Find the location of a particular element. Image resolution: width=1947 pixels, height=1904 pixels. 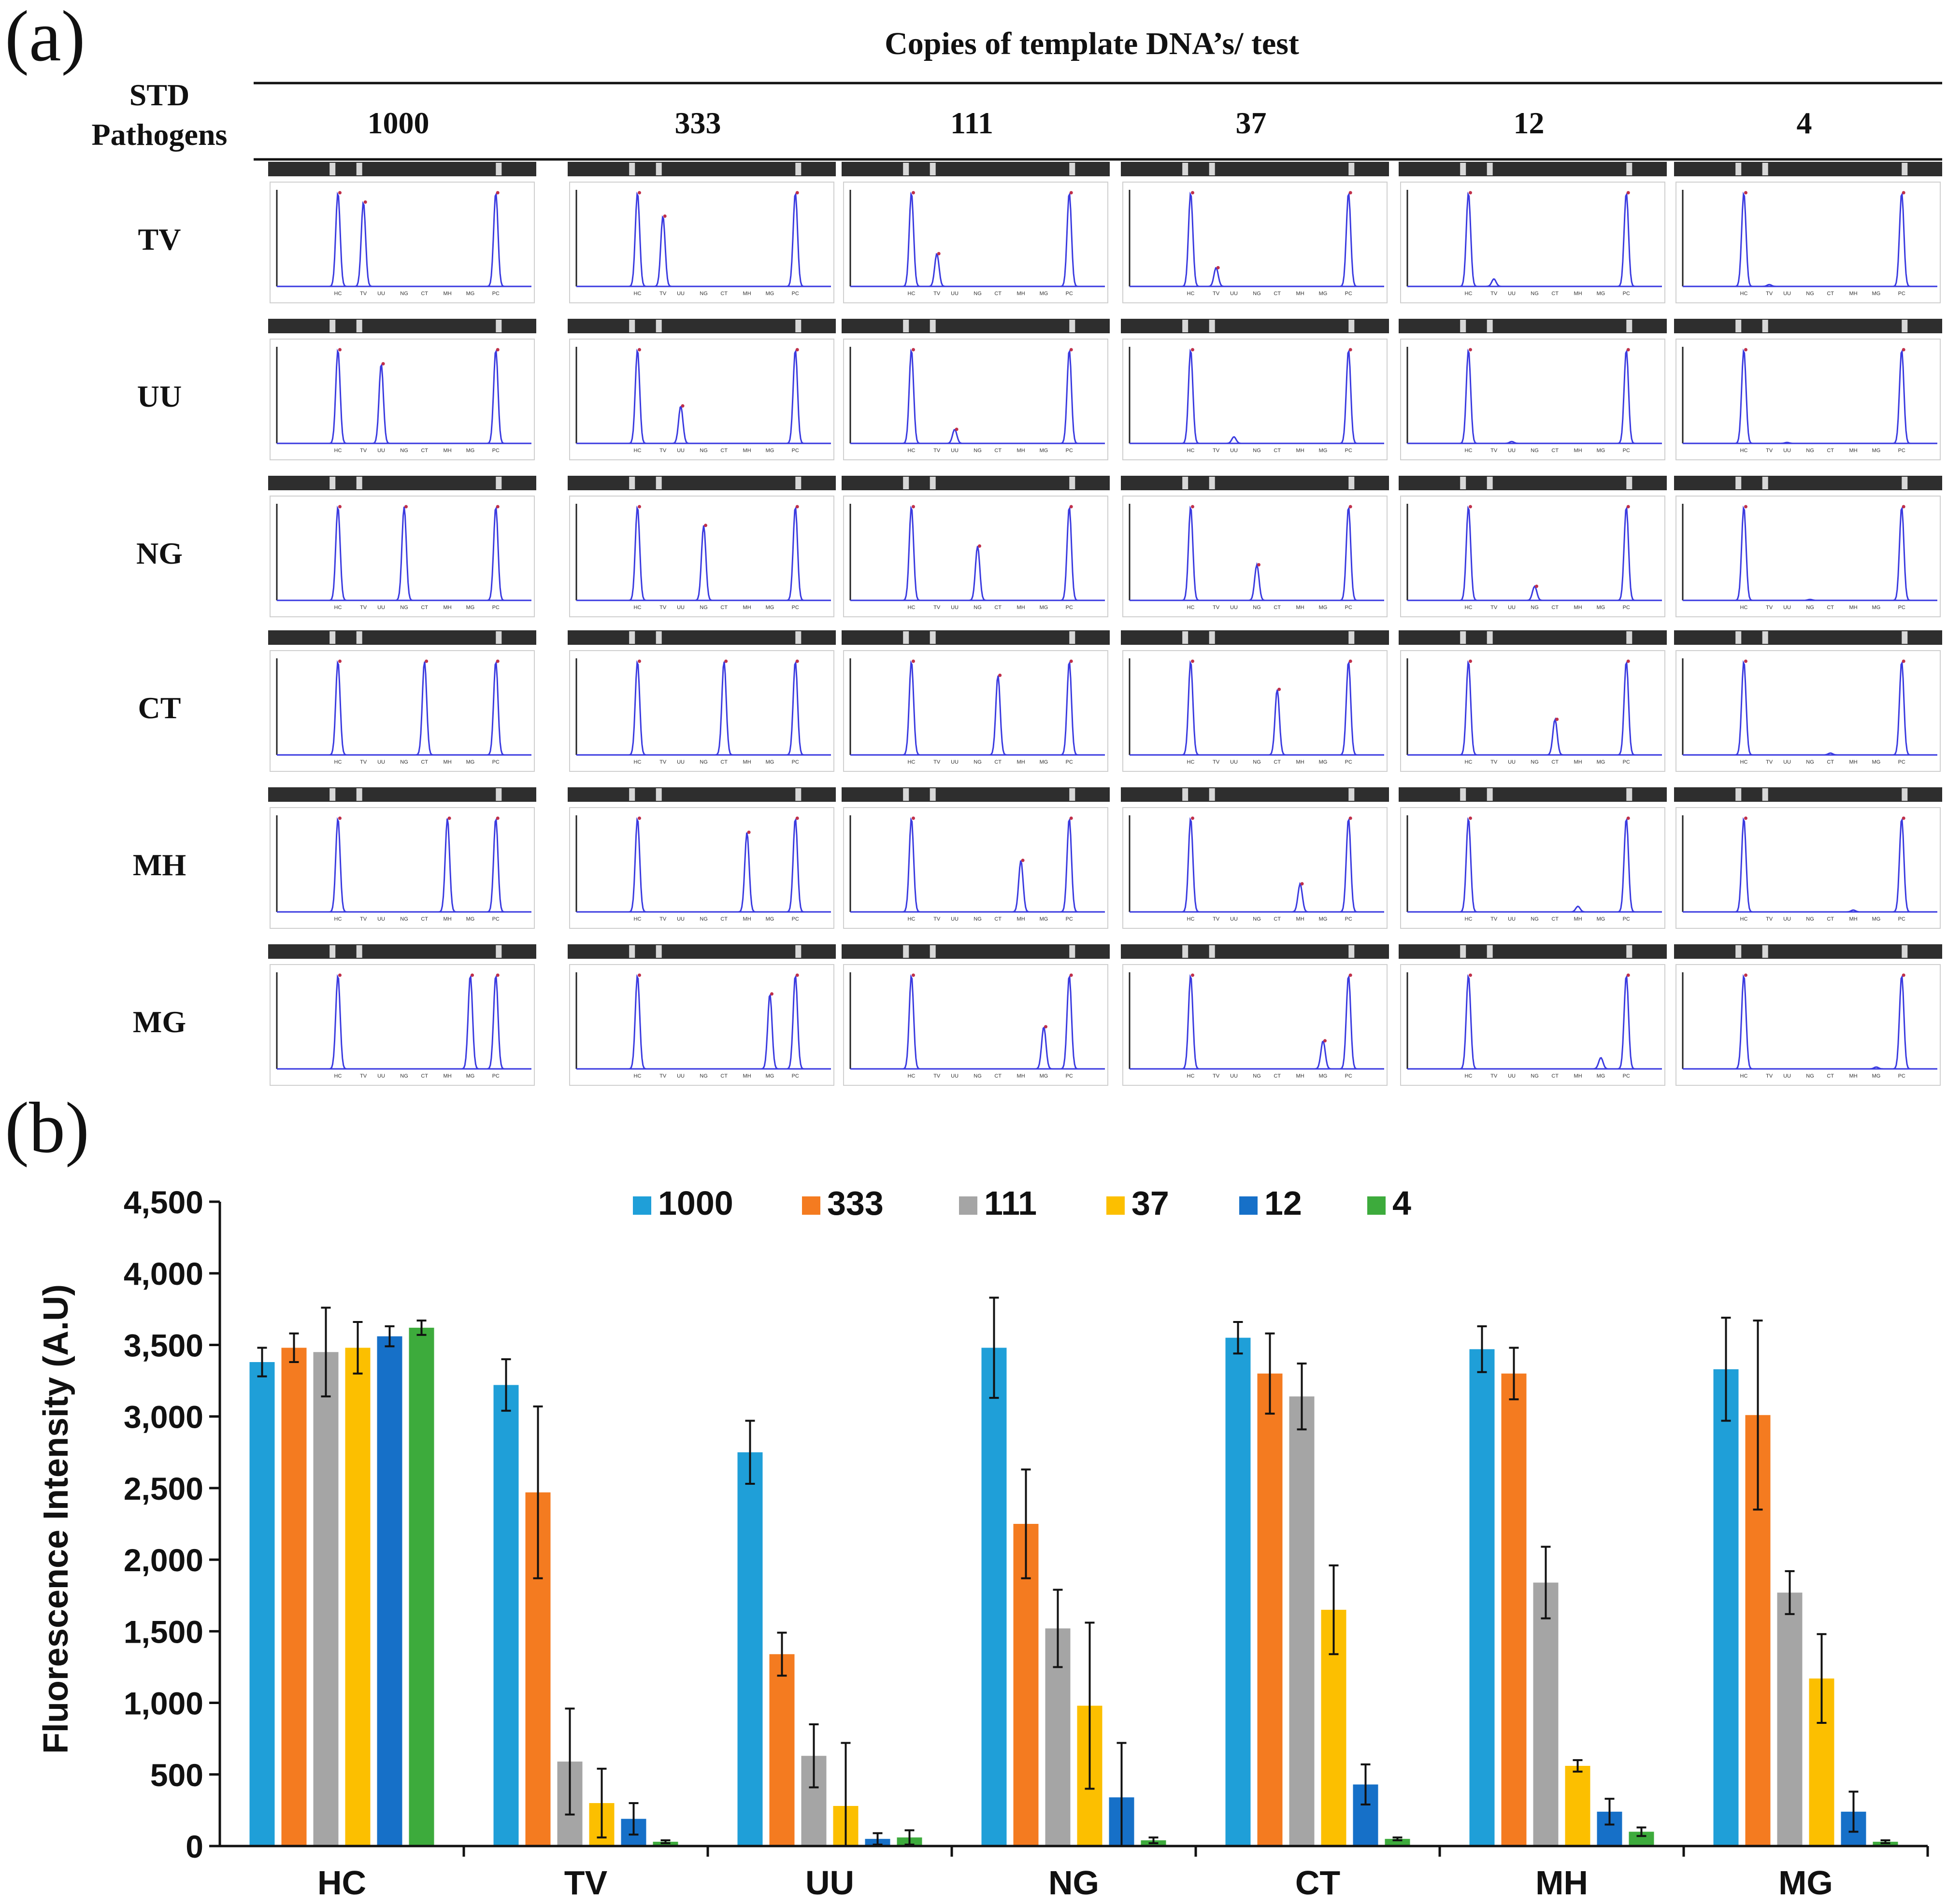

legend-label-333: 333 is located at coordinates (856, 1203).